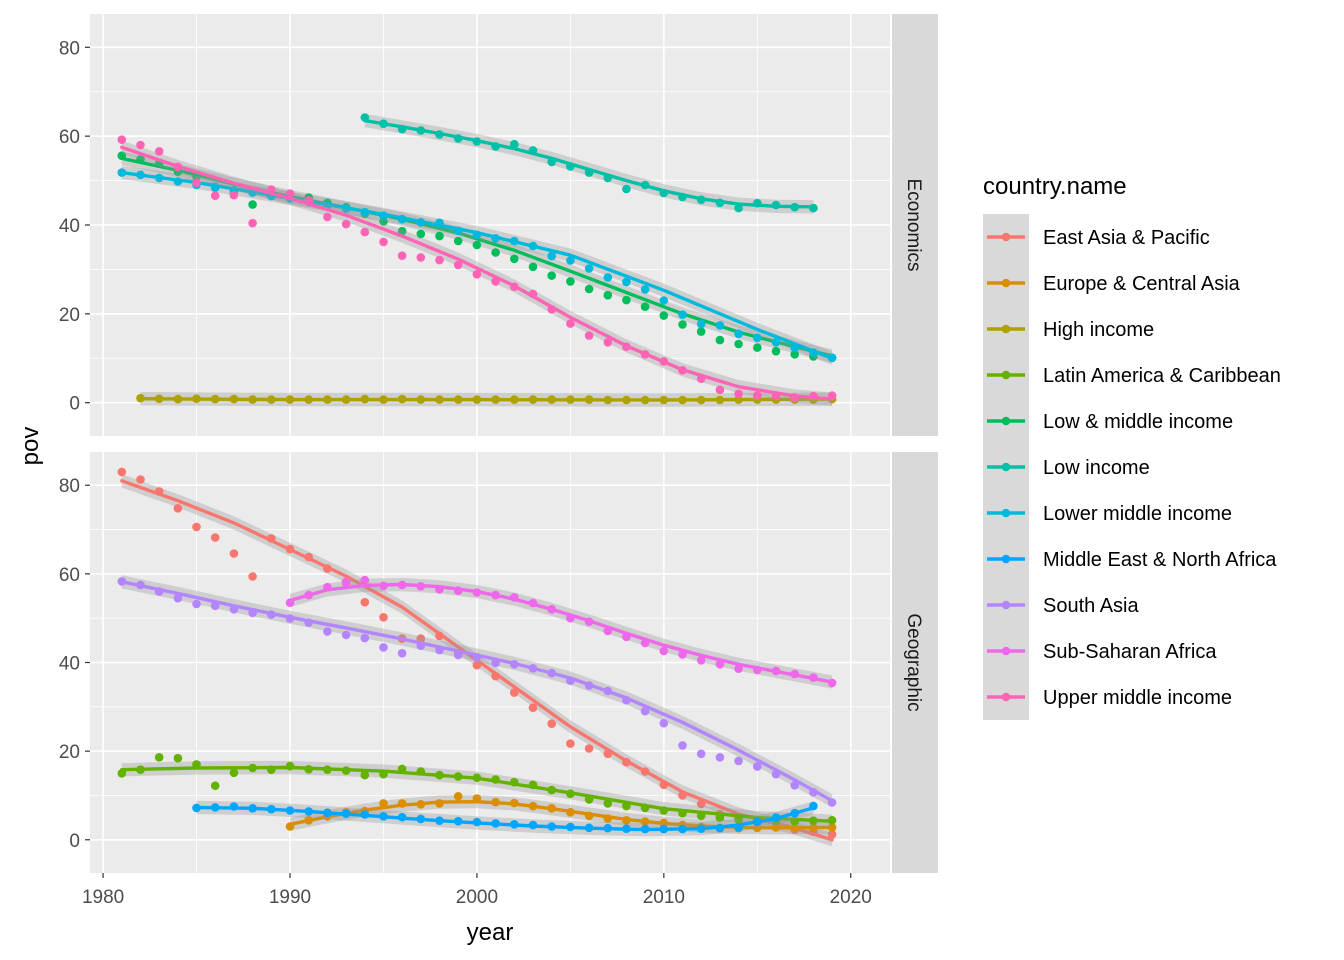 The image size is (1344, 960). I want to click on legend-item-label: High income, so click(1098, 330).